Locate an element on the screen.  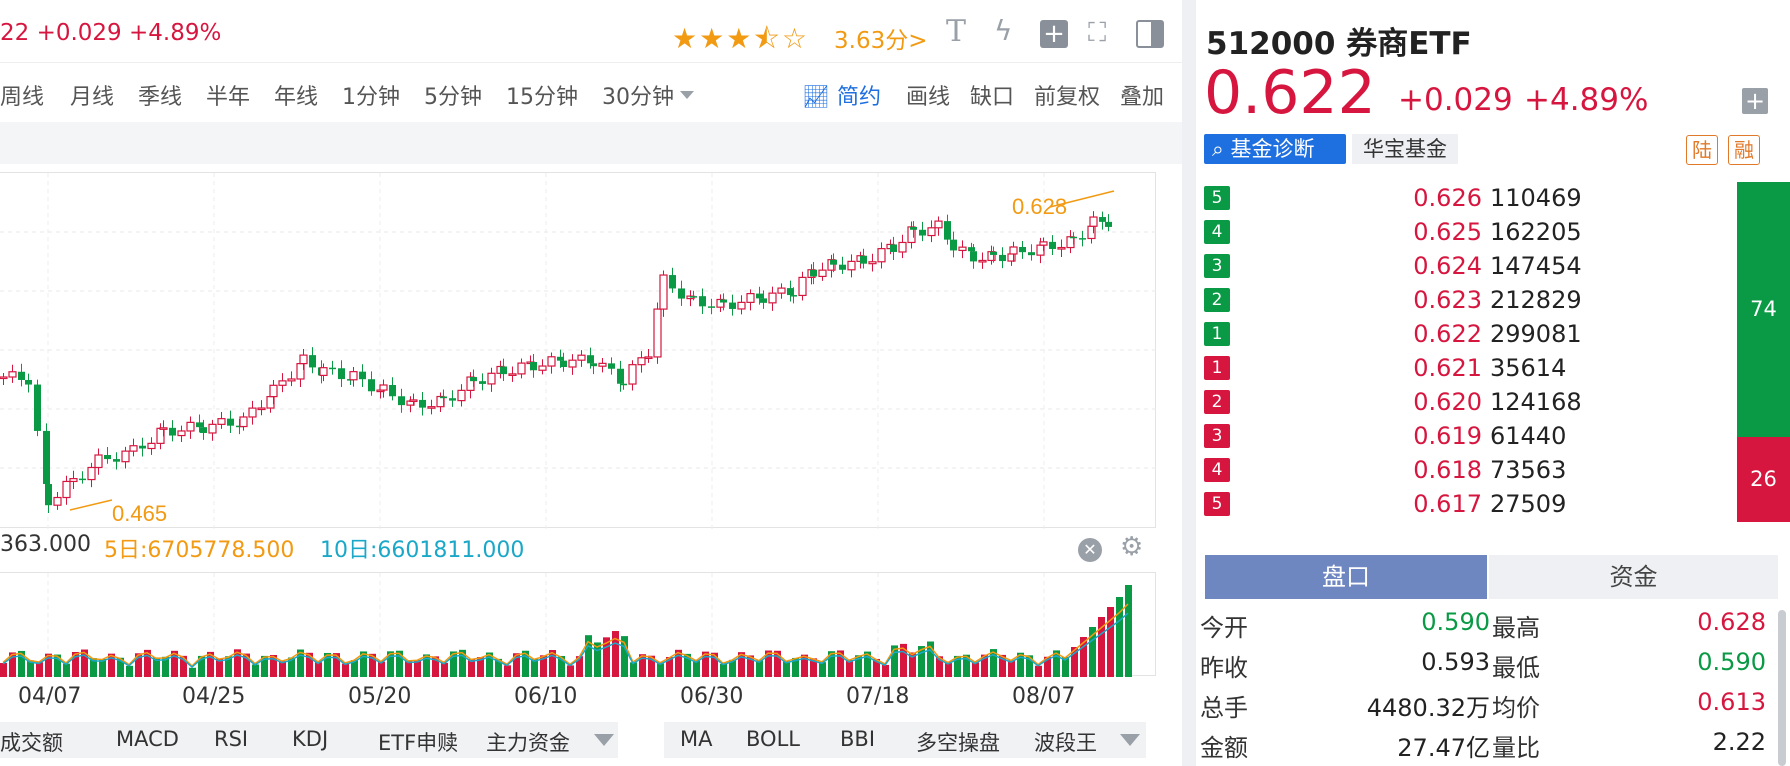
draw-line-button: 画线 is located at coordinates (928, 97).